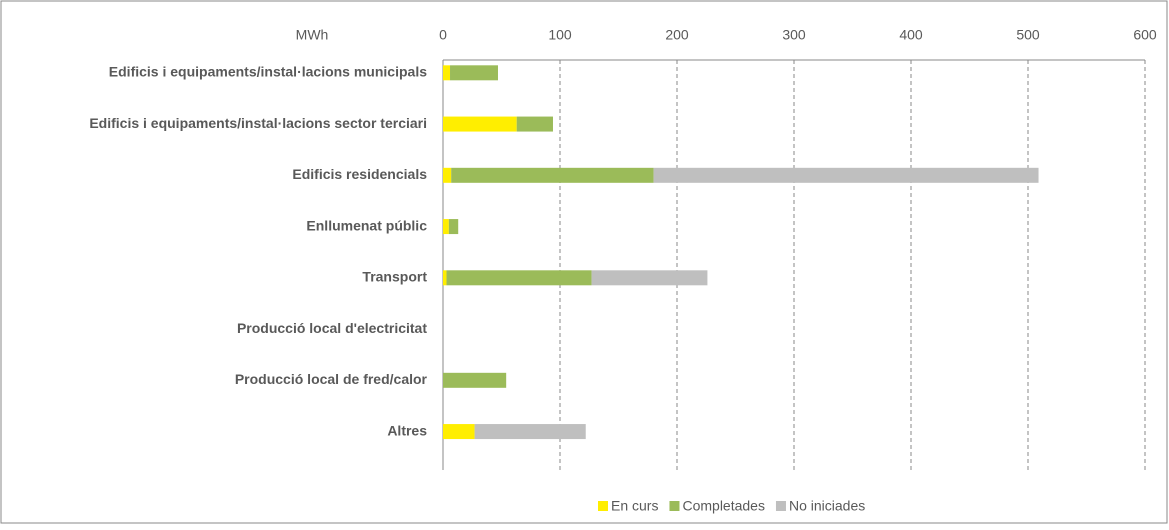 The image size is (1169, 530). Describe the element at coordinates (634, 506) in the screenshot. I see `legend-label: En curs` at that location.